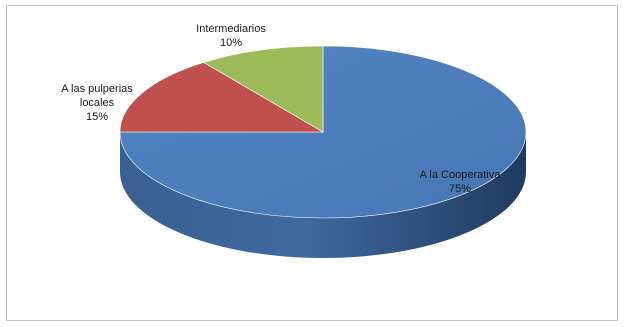 The image size is (624, 327). What do you see at coordinates (231, 36) in the screenshot?
I see `data-label-intermediarios: Intermediarios 10%` at bounding box center [231, 36].